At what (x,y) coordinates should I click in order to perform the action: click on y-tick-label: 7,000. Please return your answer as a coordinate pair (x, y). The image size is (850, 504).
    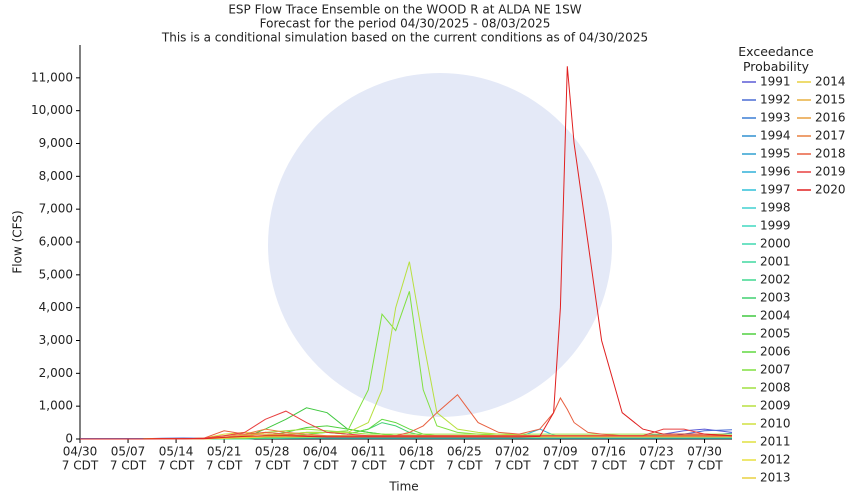
    Looking at the image, I should click on (56, 209).